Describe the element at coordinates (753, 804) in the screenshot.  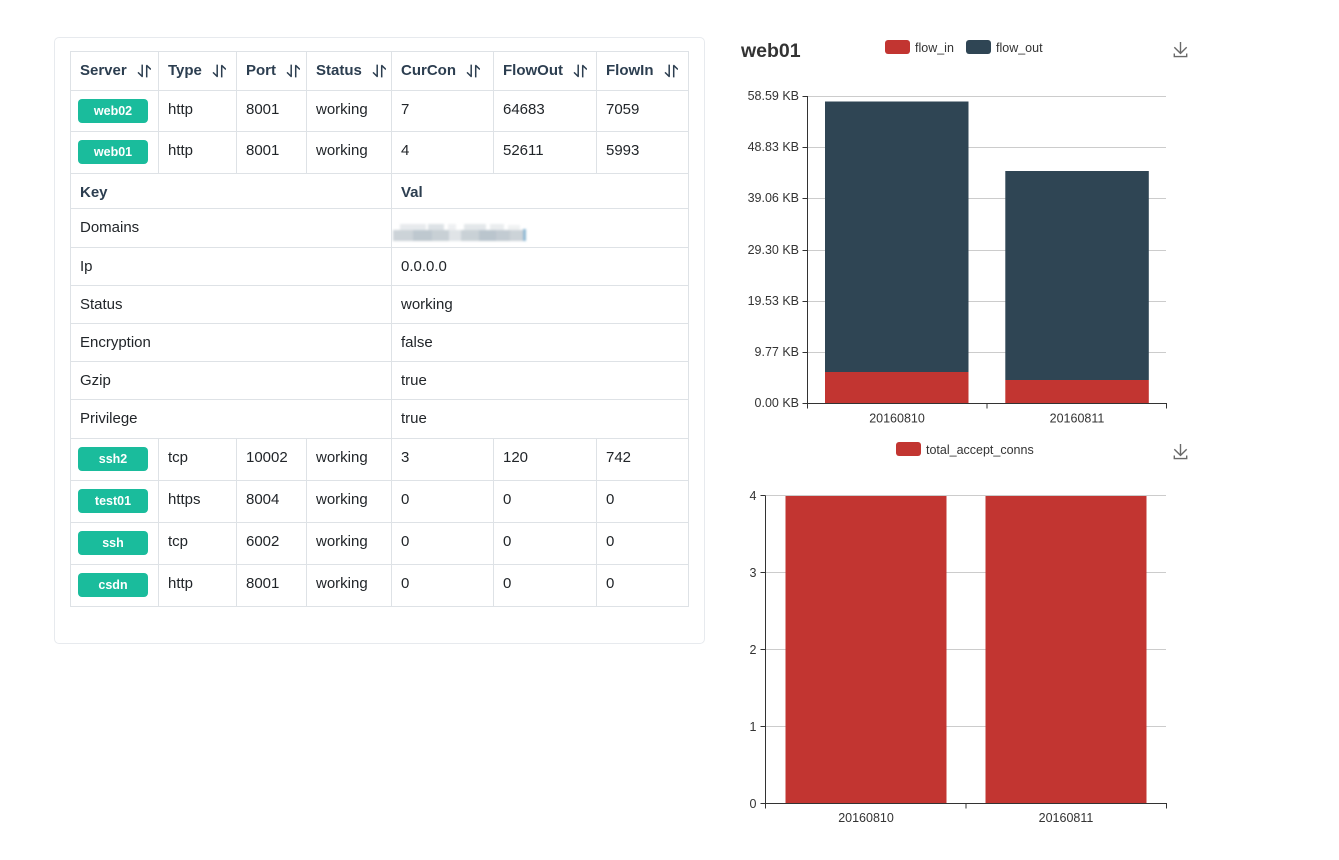
I see `svg-text: 0` at that location.